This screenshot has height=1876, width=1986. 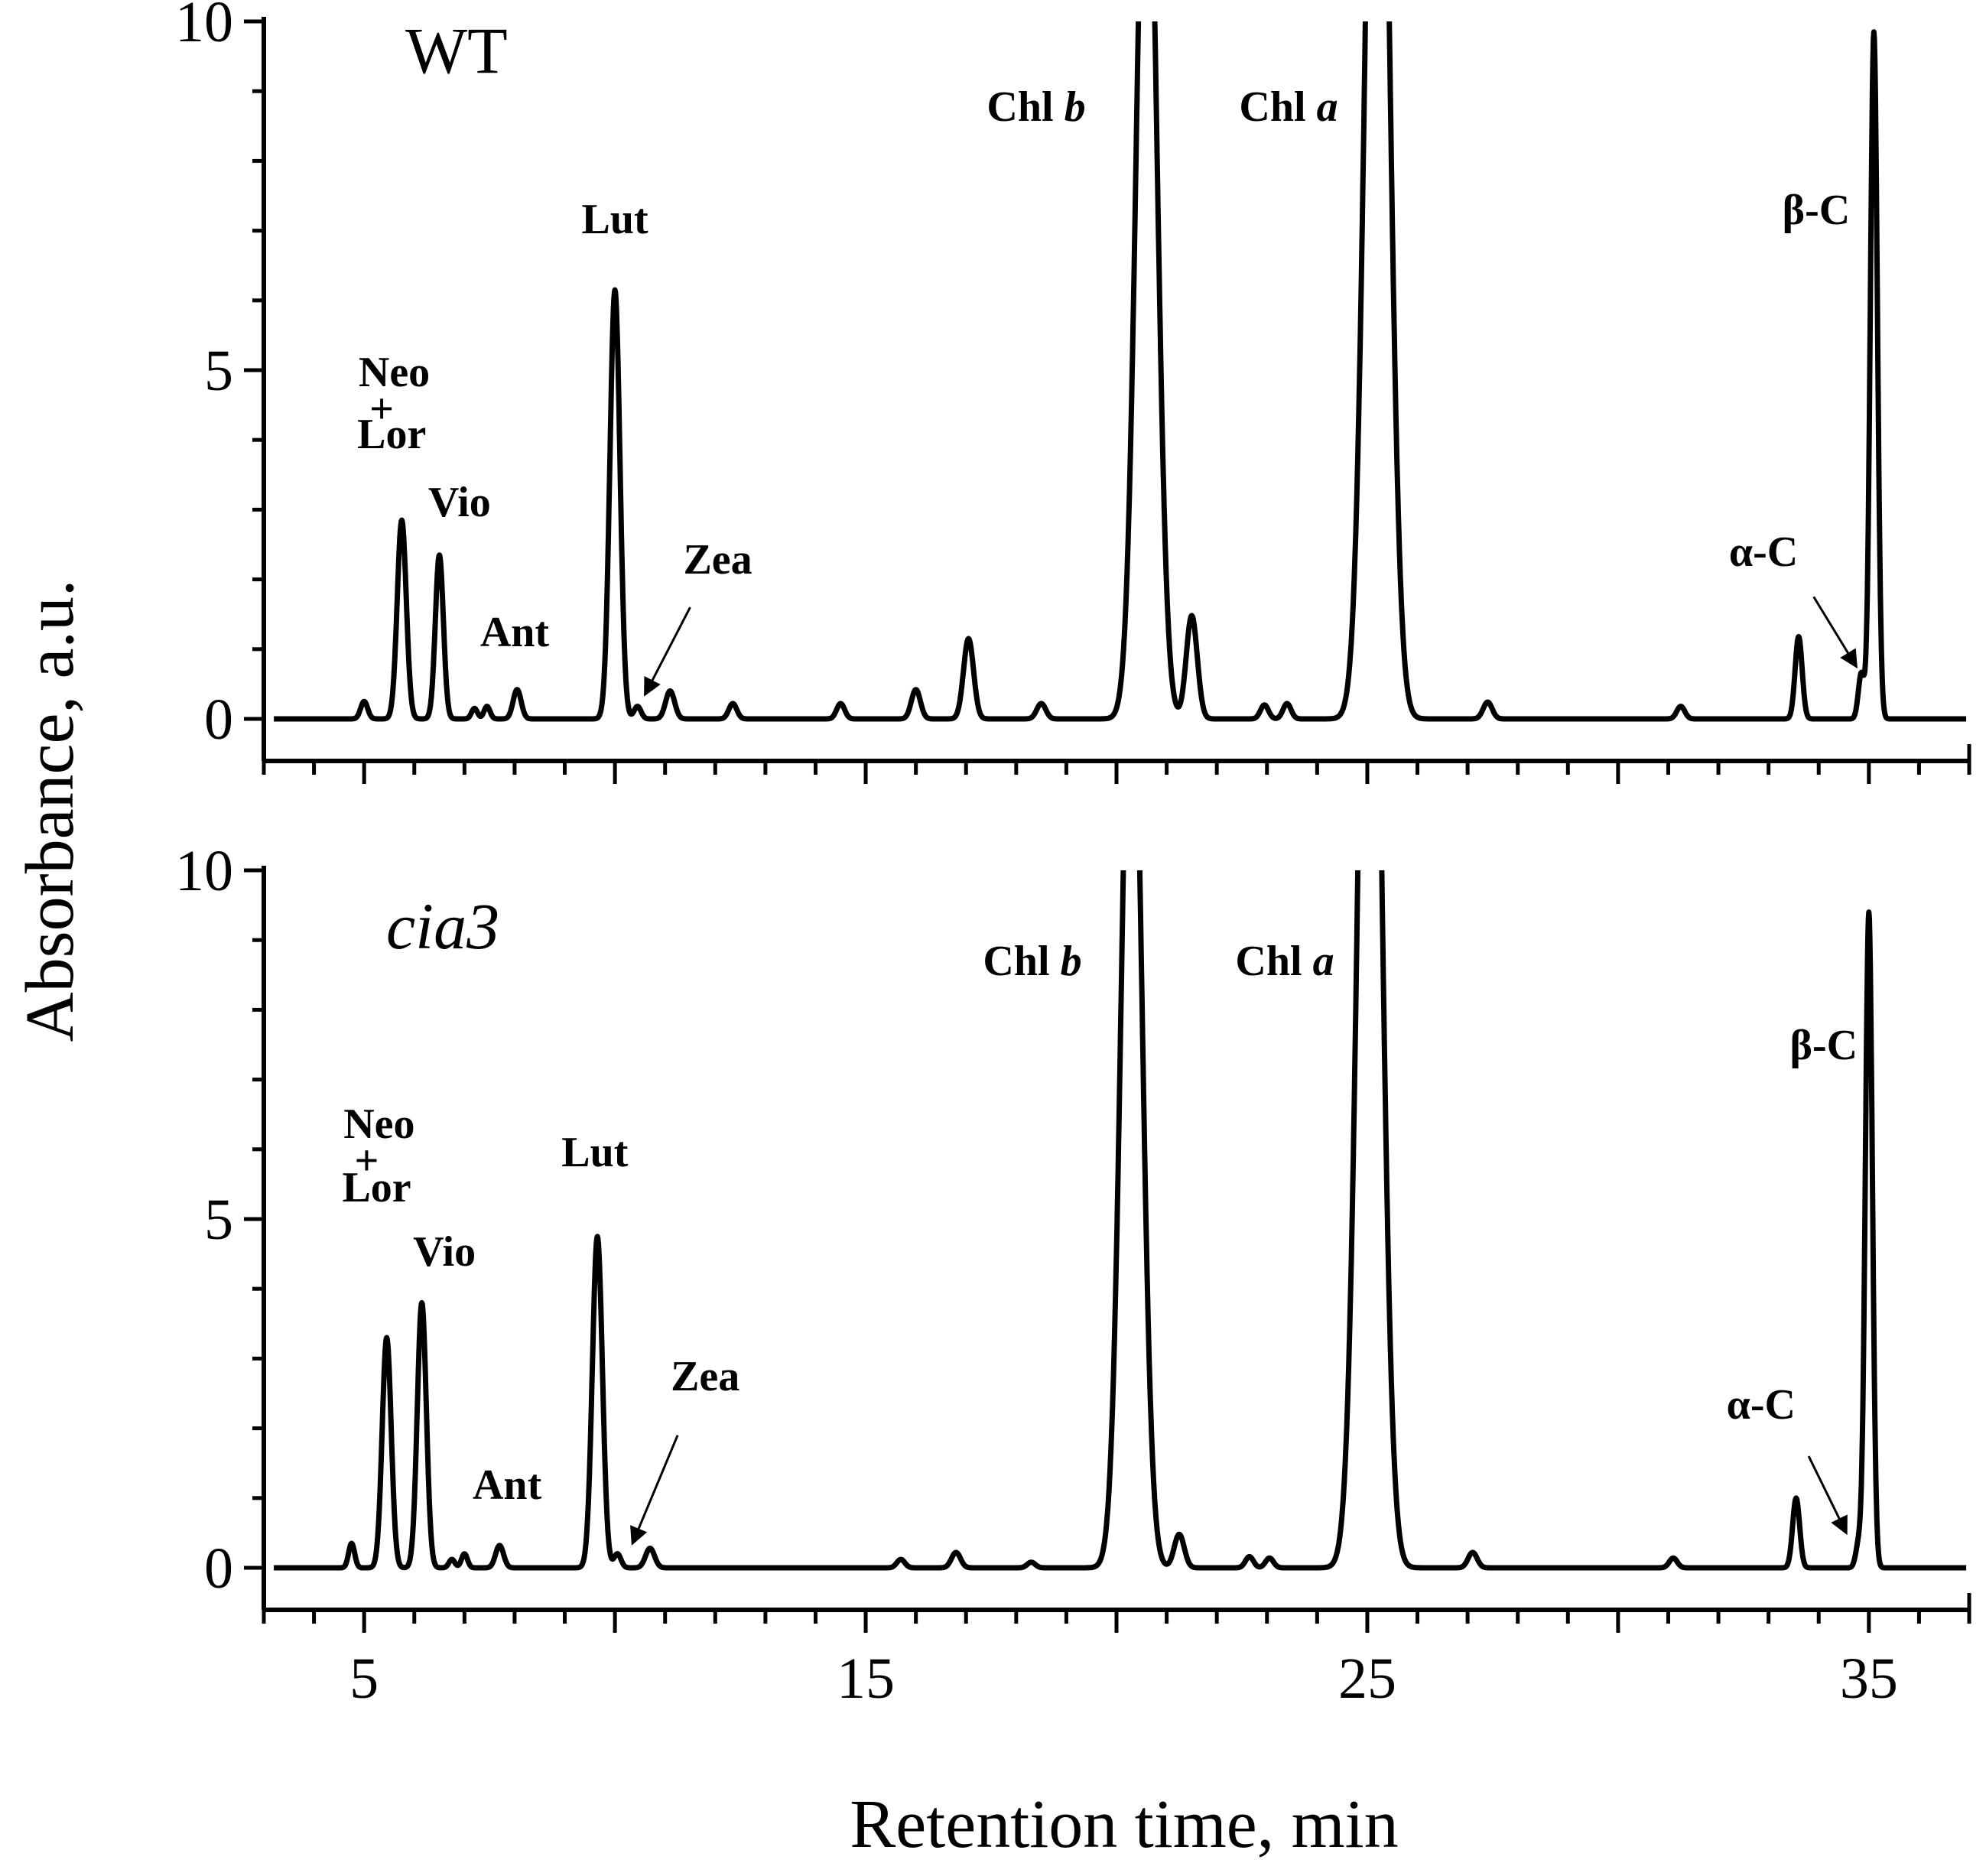 I want to click on x-tick-label: 35, so click(x=1869, y=1679).